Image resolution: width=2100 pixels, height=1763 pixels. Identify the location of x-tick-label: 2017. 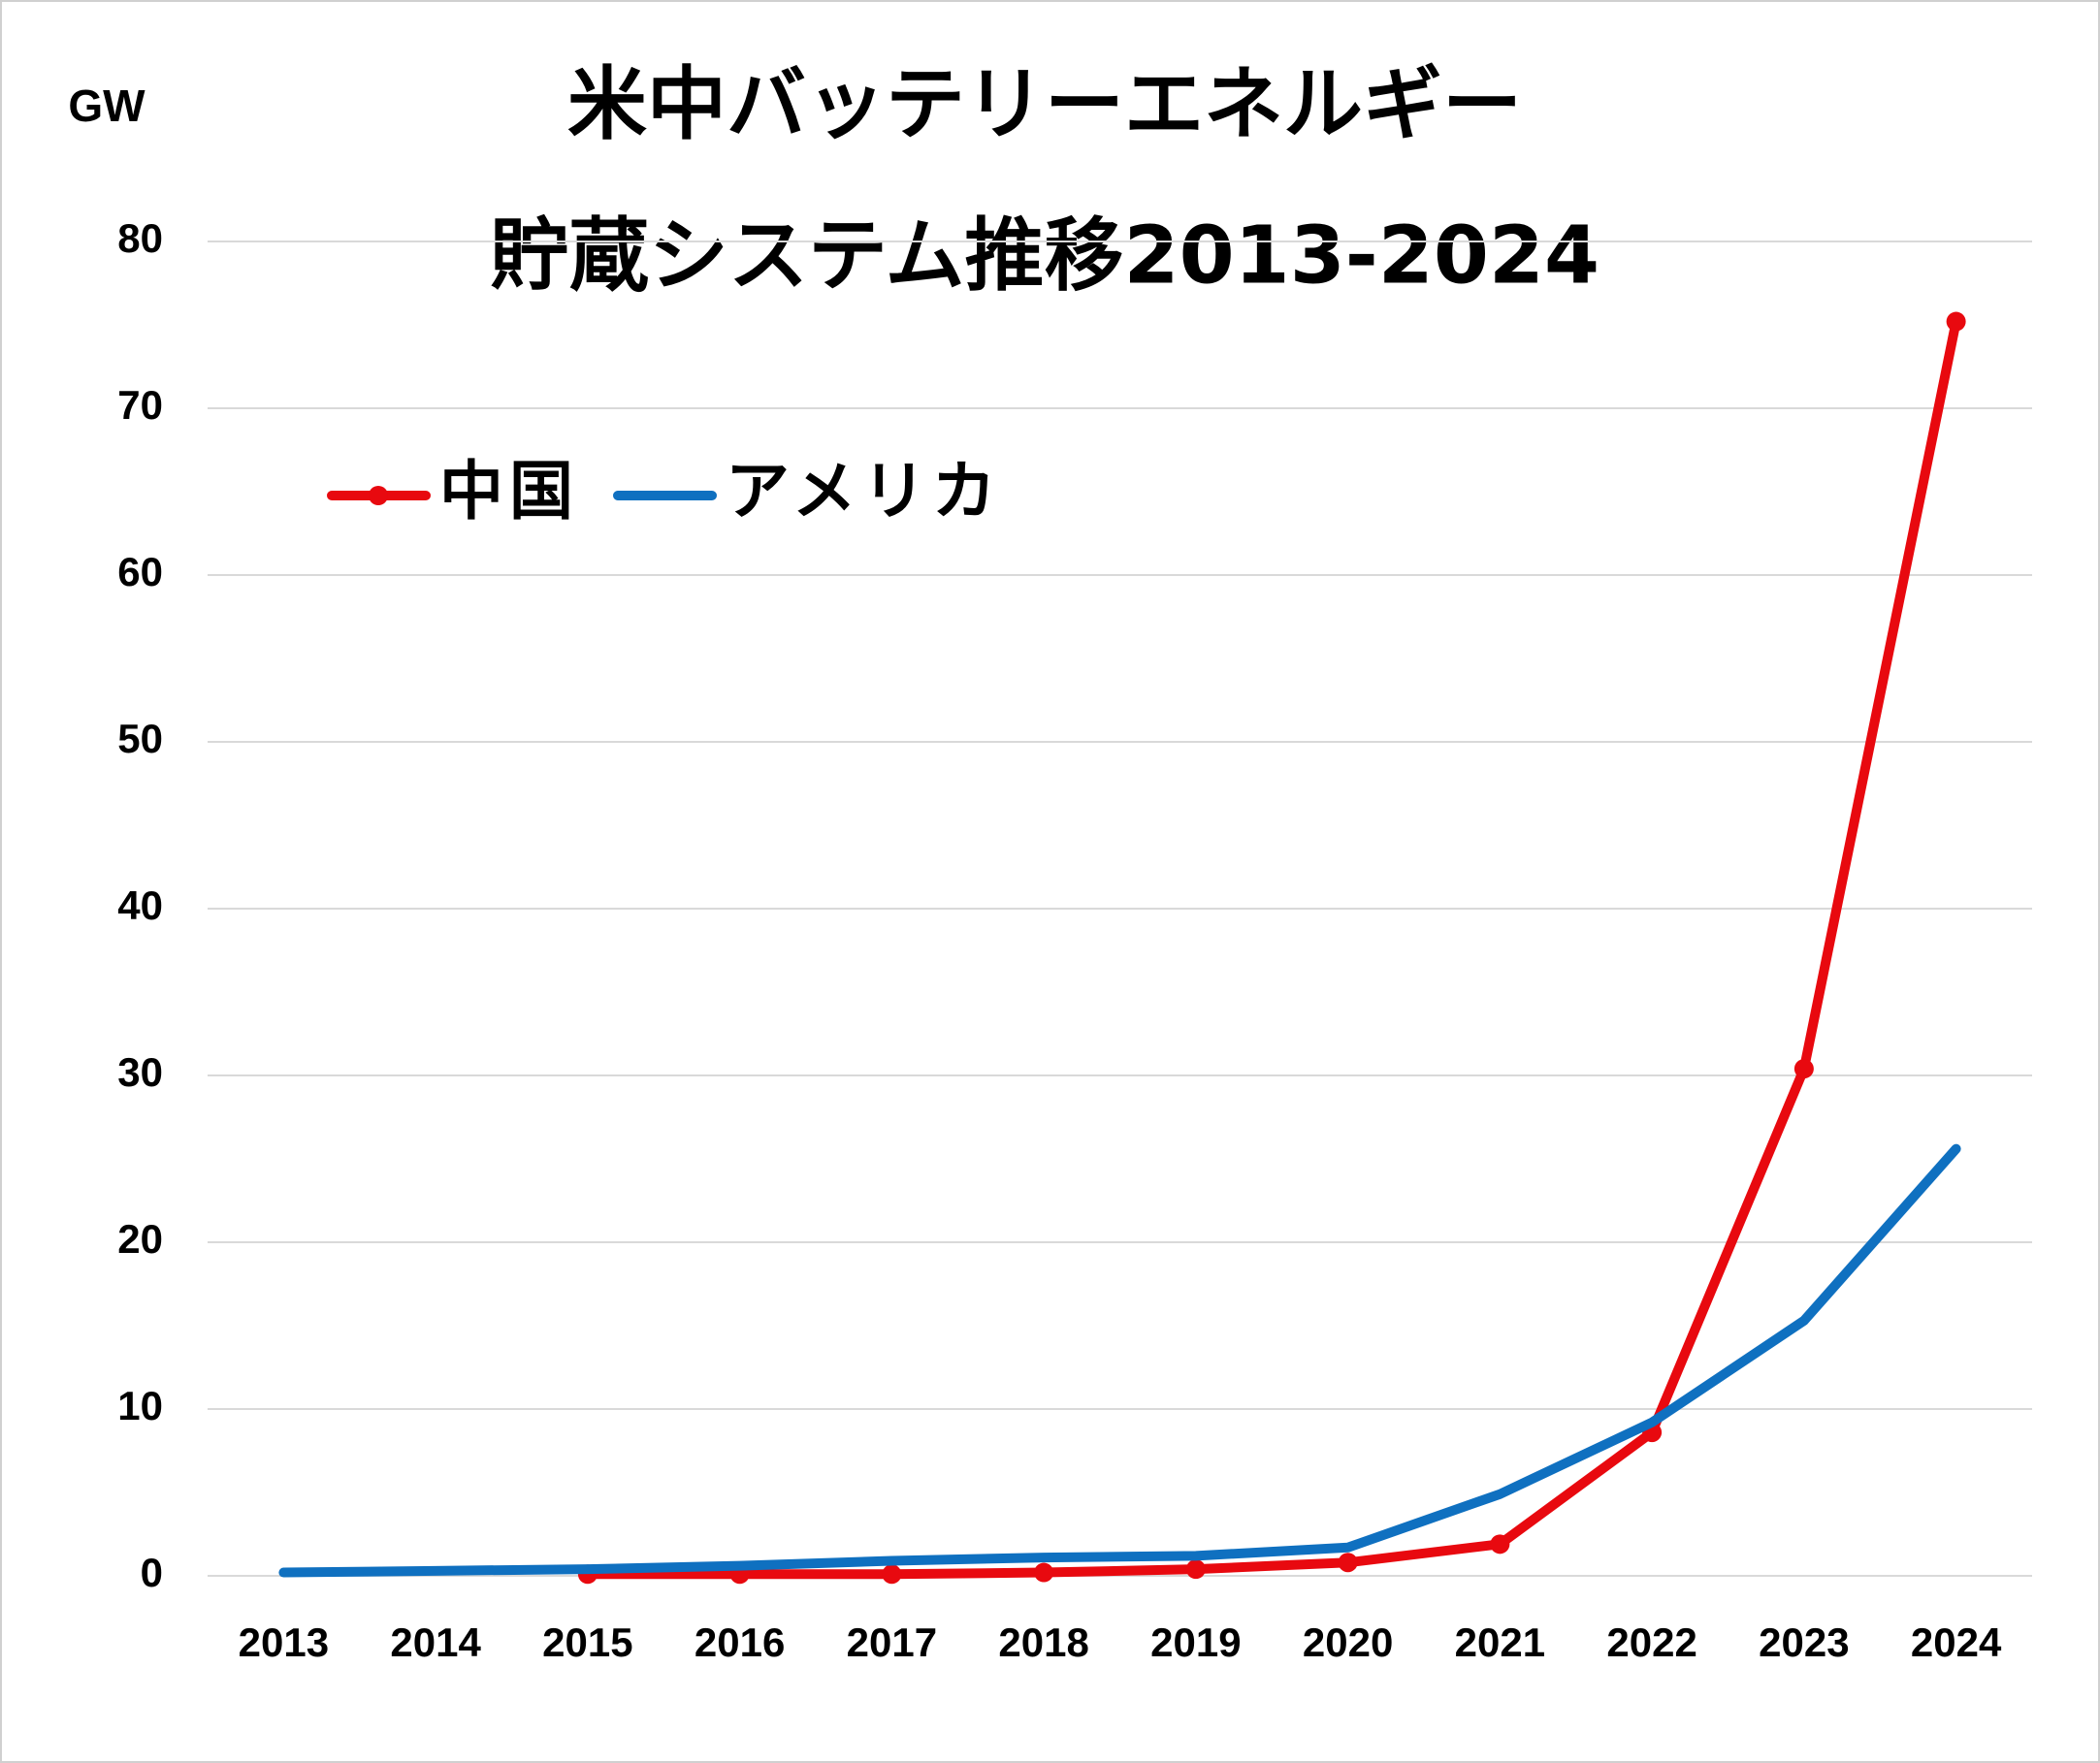
(892, 1642).